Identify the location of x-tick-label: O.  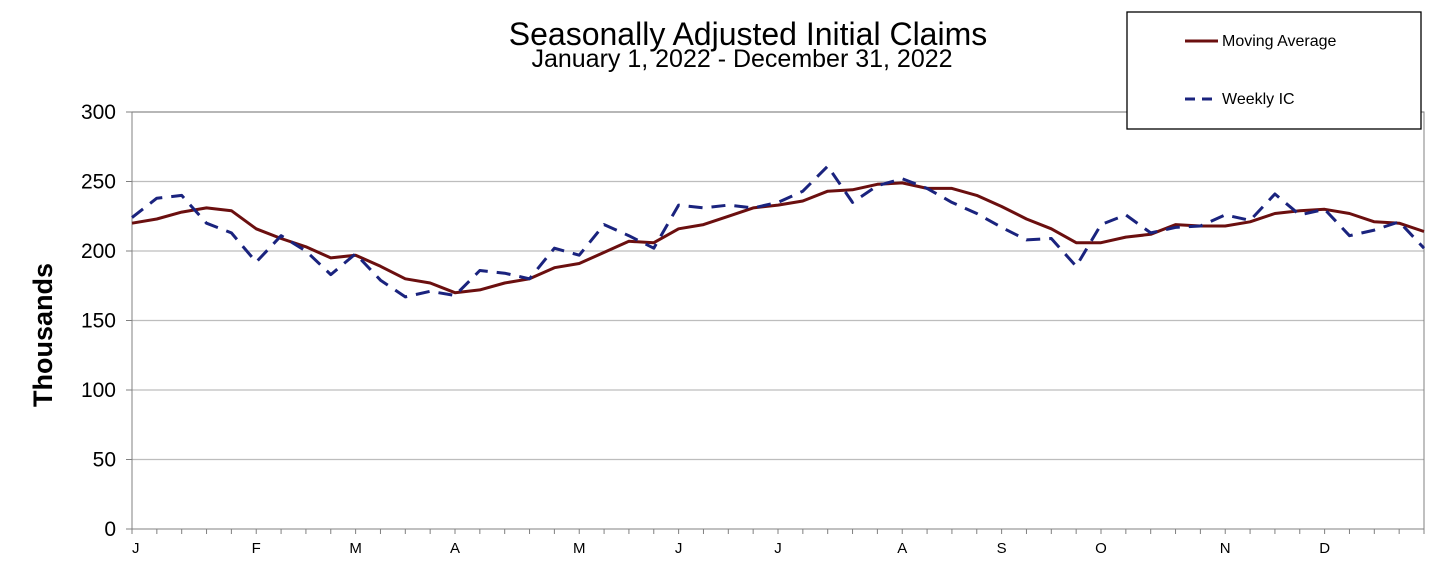
(1101, 548).